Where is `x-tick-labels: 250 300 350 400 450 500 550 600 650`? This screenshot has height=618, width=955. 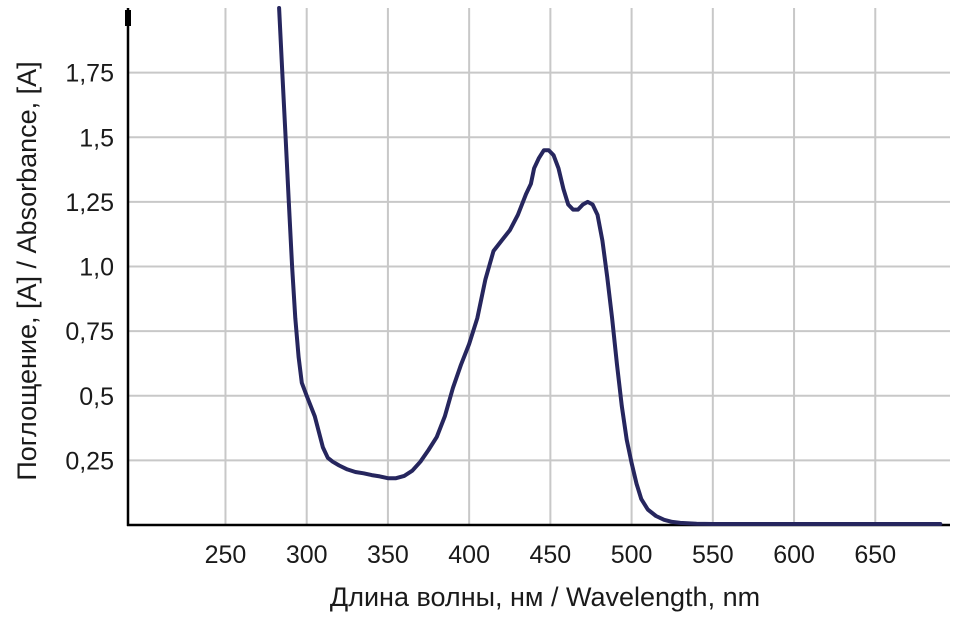 x-tick-labels: 250 300 350 400 450 500 550 600 650 is located at coordinates (551, 555).